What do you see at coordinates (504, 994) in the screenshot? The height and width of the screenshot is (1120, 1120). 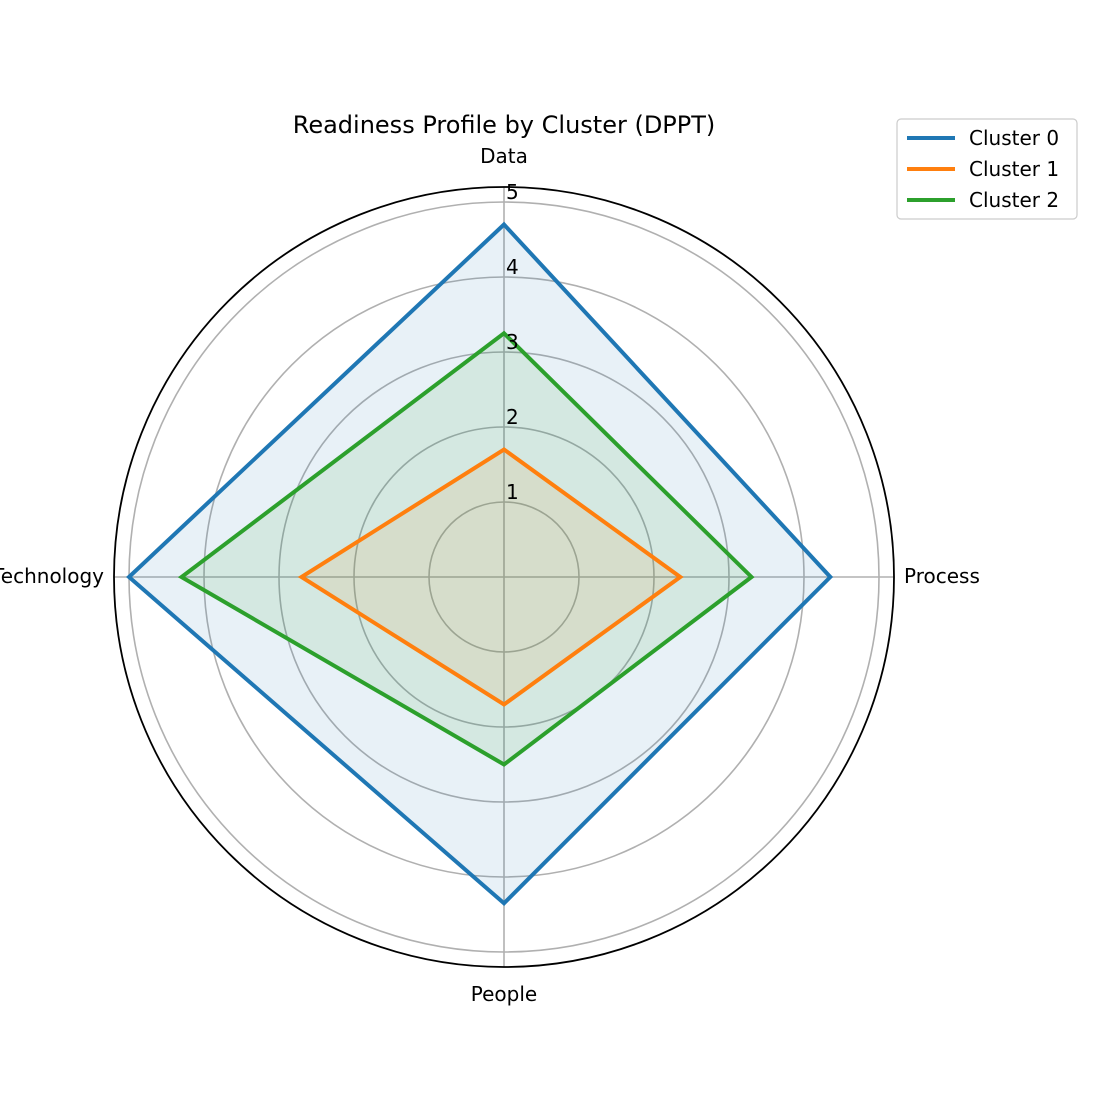 I see `axis-category-label: People` at bounding box center [504, 994].